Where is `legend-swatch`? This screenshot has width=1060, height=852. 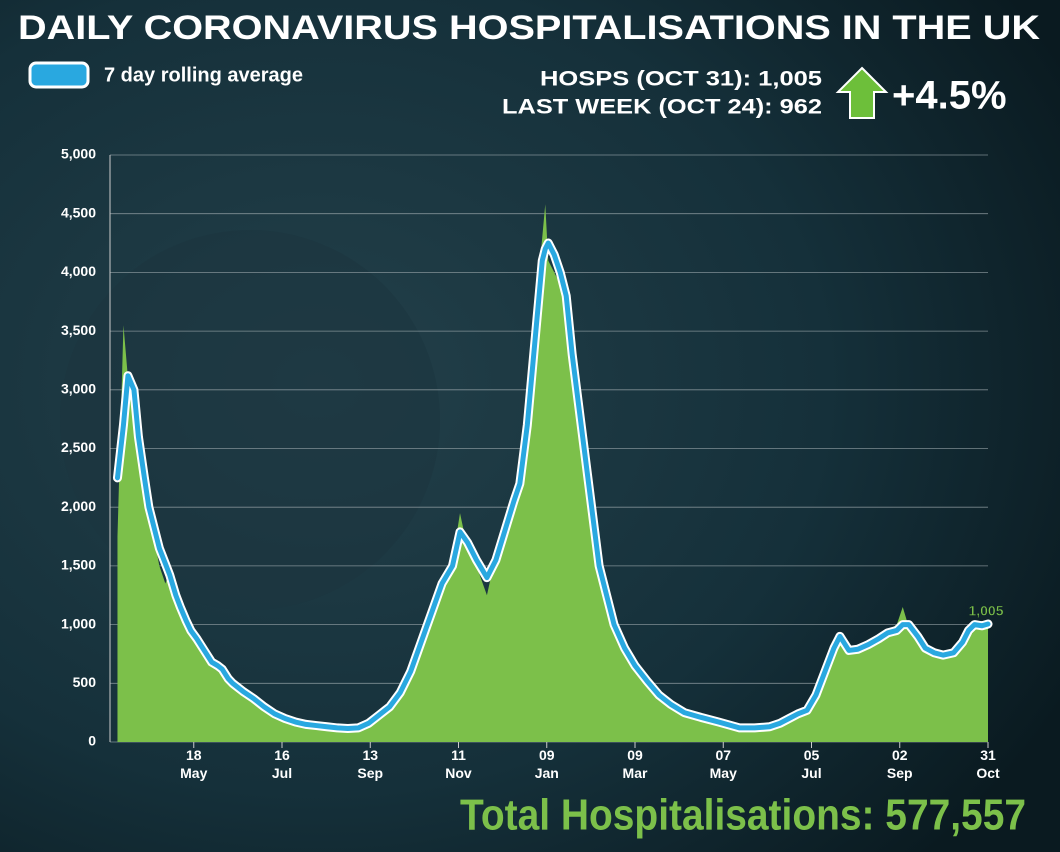
legend-swatch is located at coordinates (59, 75).